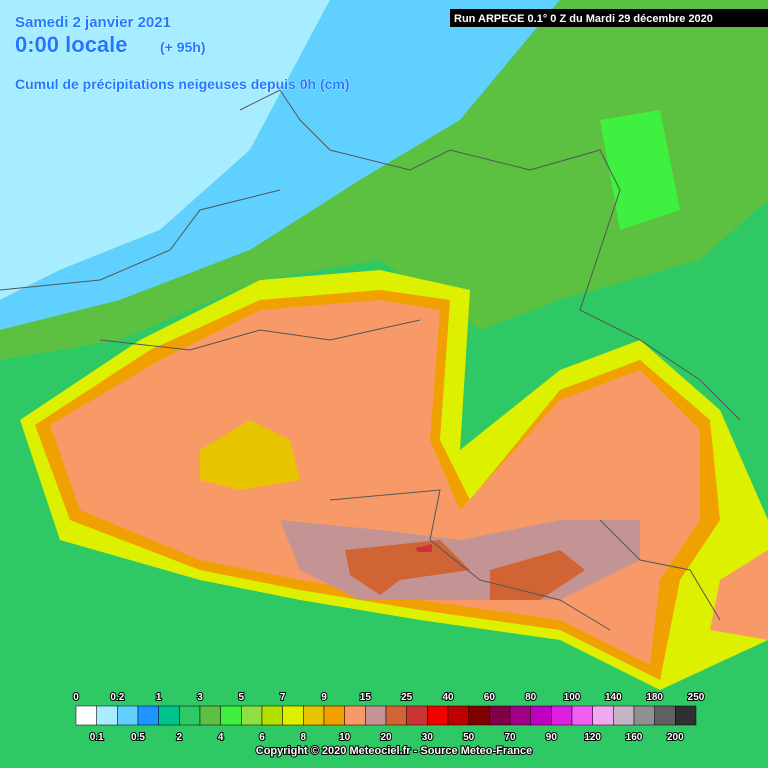 The width and height of the screenshot is (768, 768). I want to click on legend-label-bottom: 120, so click(592, 737).